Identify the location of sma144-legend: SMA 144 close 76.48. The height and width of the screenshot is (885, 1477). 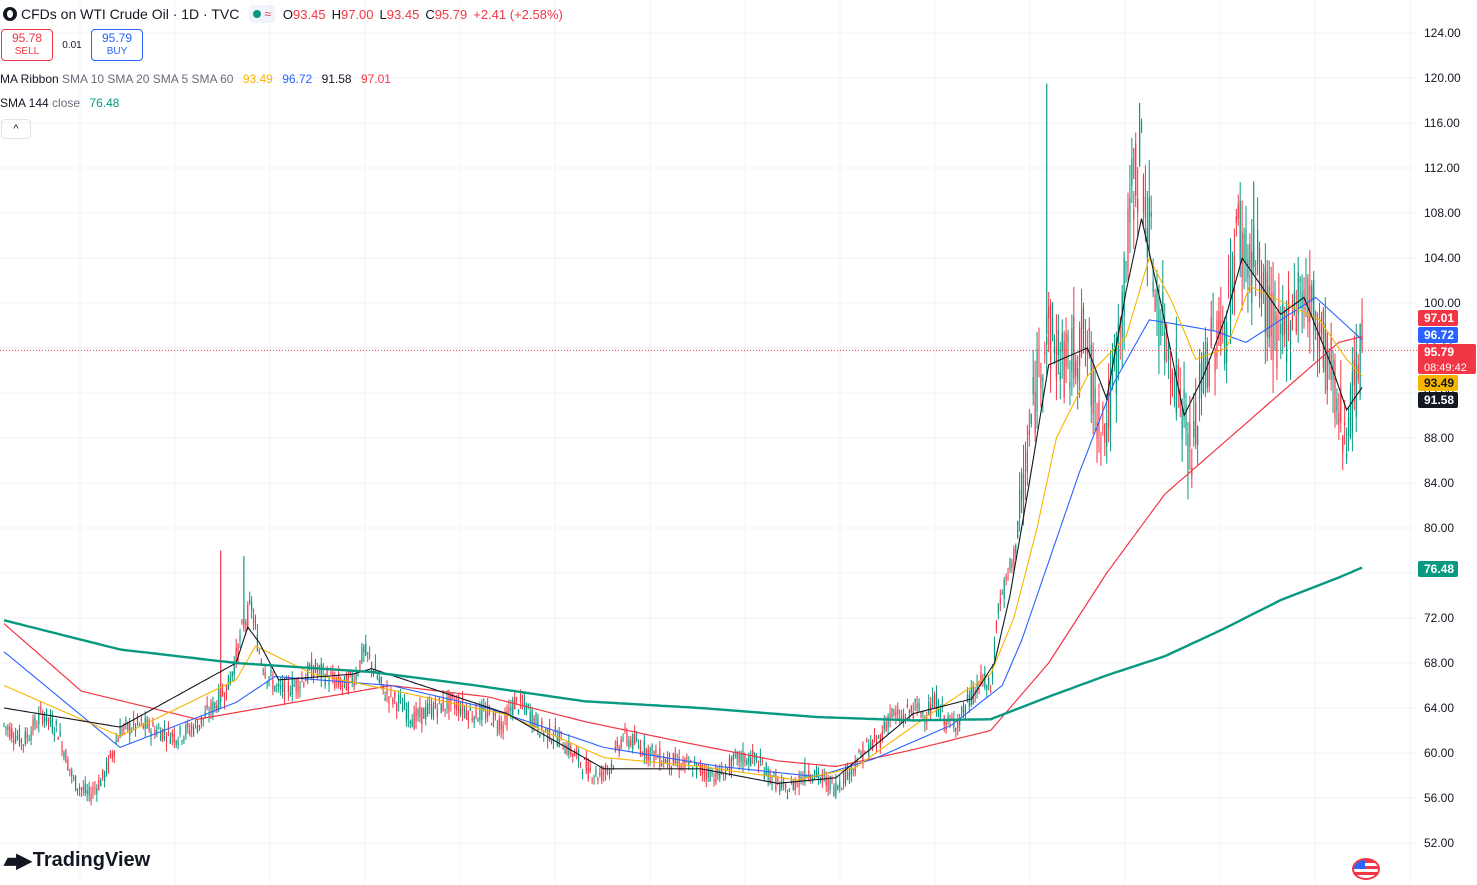
(62, 103).